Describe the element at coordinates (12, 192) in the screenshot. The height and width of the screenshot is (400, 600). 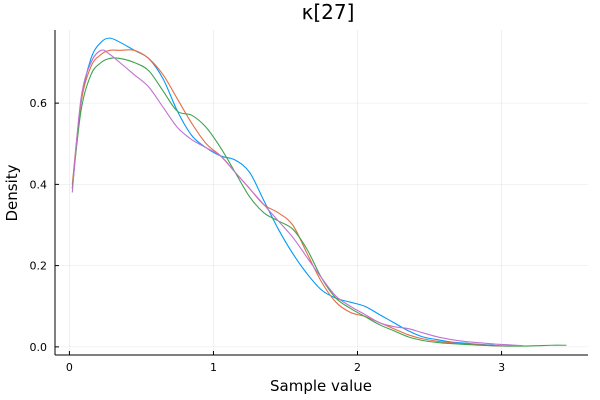
I see `y-axis-label: Density` at that location.